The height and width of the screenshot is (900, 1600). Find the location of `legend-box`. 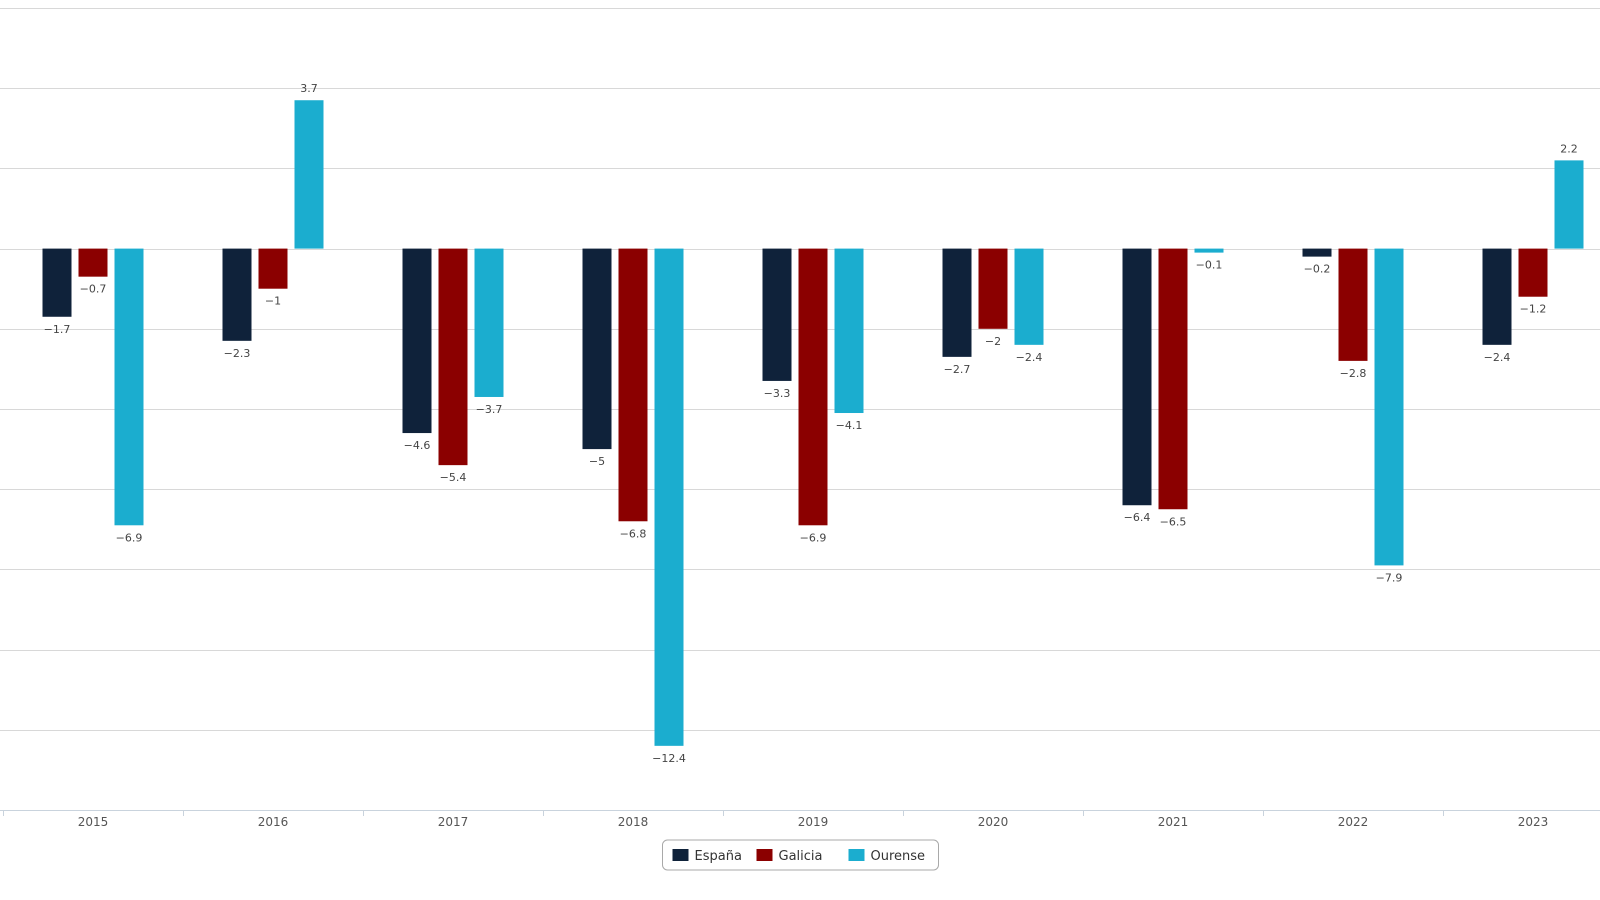

legend-box is located at coordinates (800, 855).